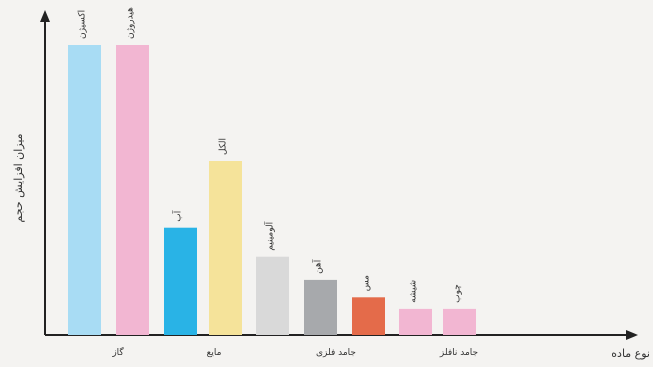  I want to click on x-axis-label: نوع ماده, so click(630, 353).